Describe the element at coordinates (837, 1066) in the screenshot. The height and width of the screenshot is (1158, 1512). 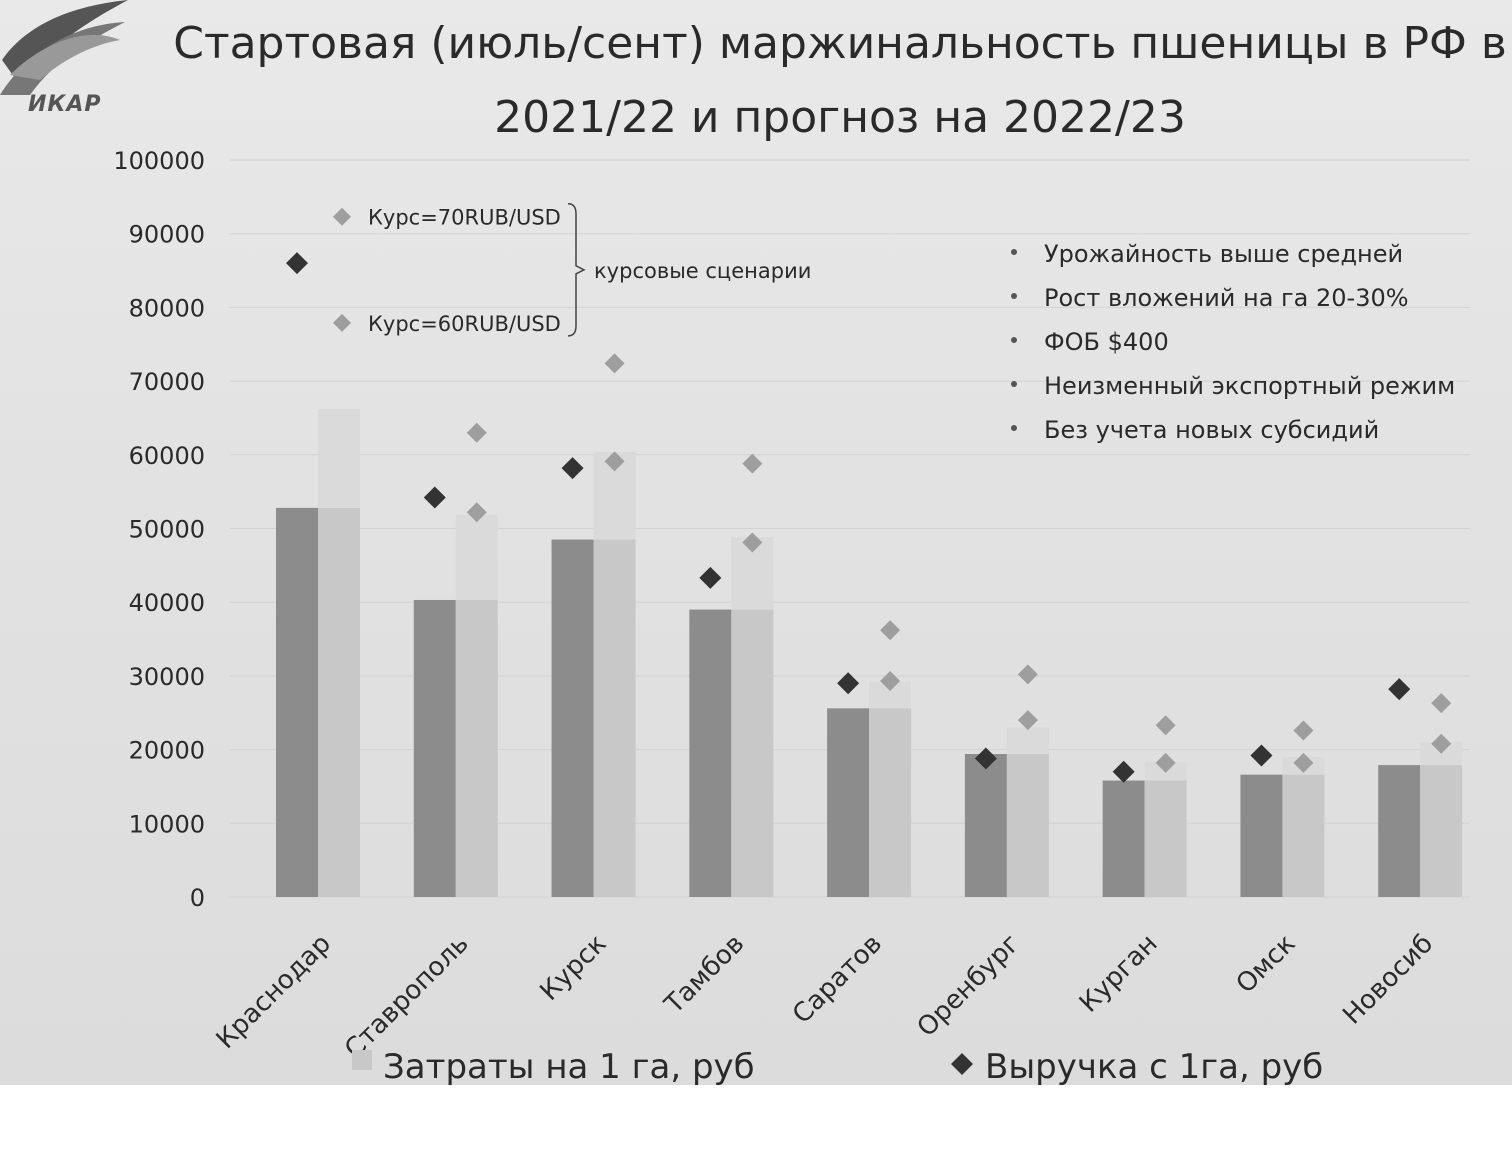
I see `chart-legend: Затраты на 1 га, руб Выручка с 1га, руб` at that location.